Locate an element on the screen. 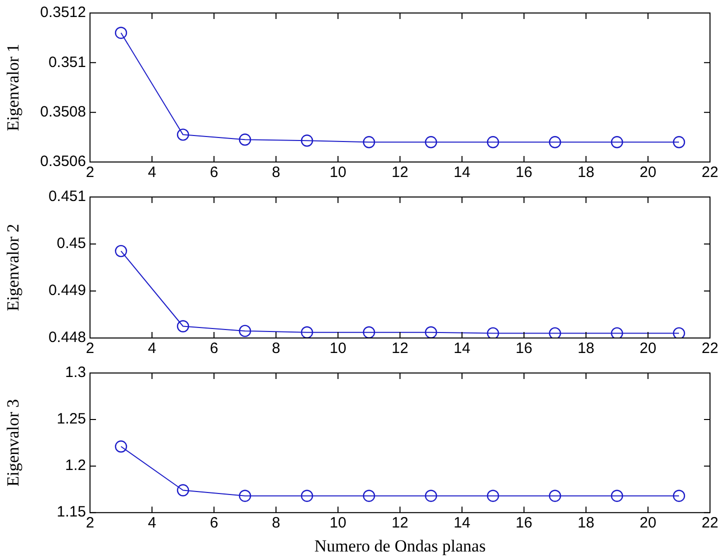  y-axis-title: Eigenvalor 2 is located at coordinates (13, 268).